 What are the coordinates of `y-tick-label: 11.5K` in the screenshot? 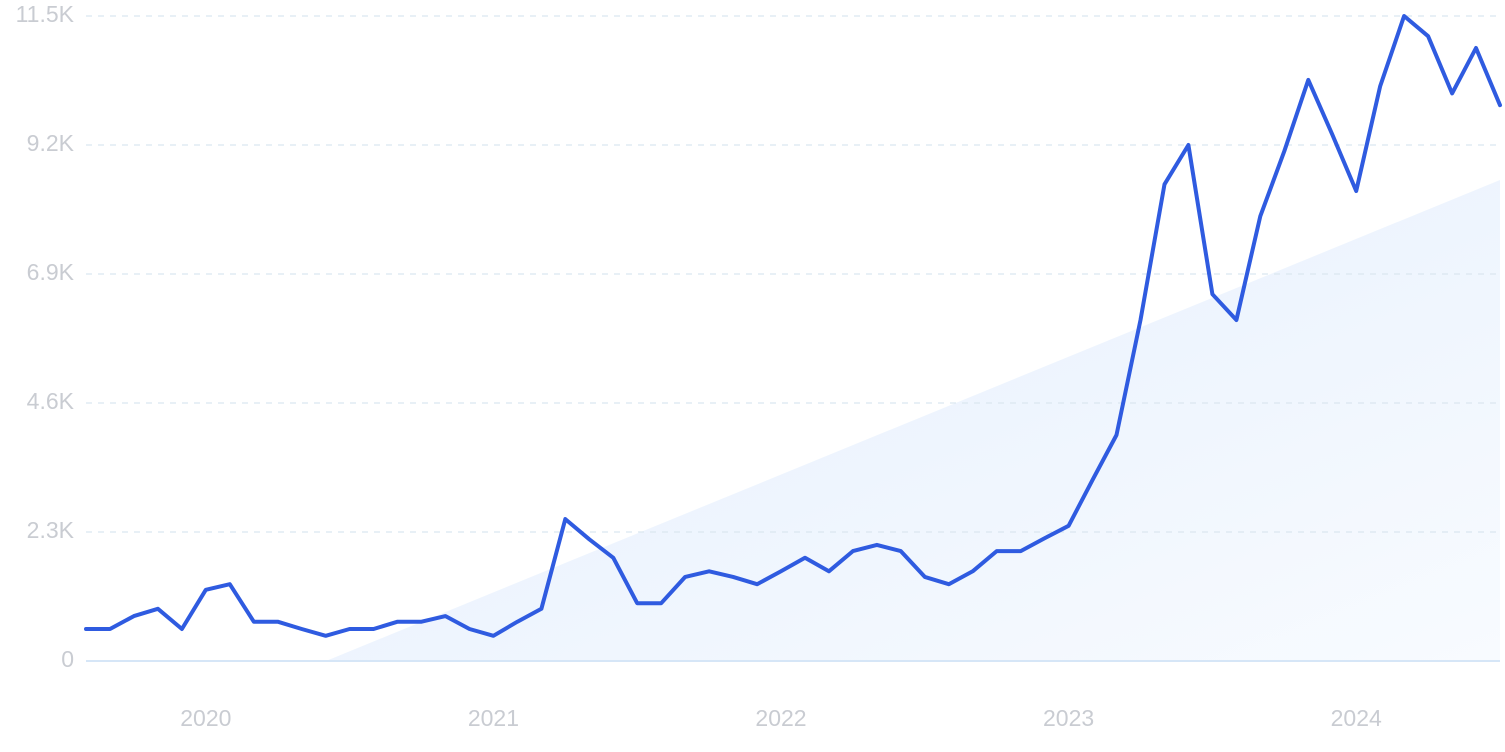 It's located at (45, 14).